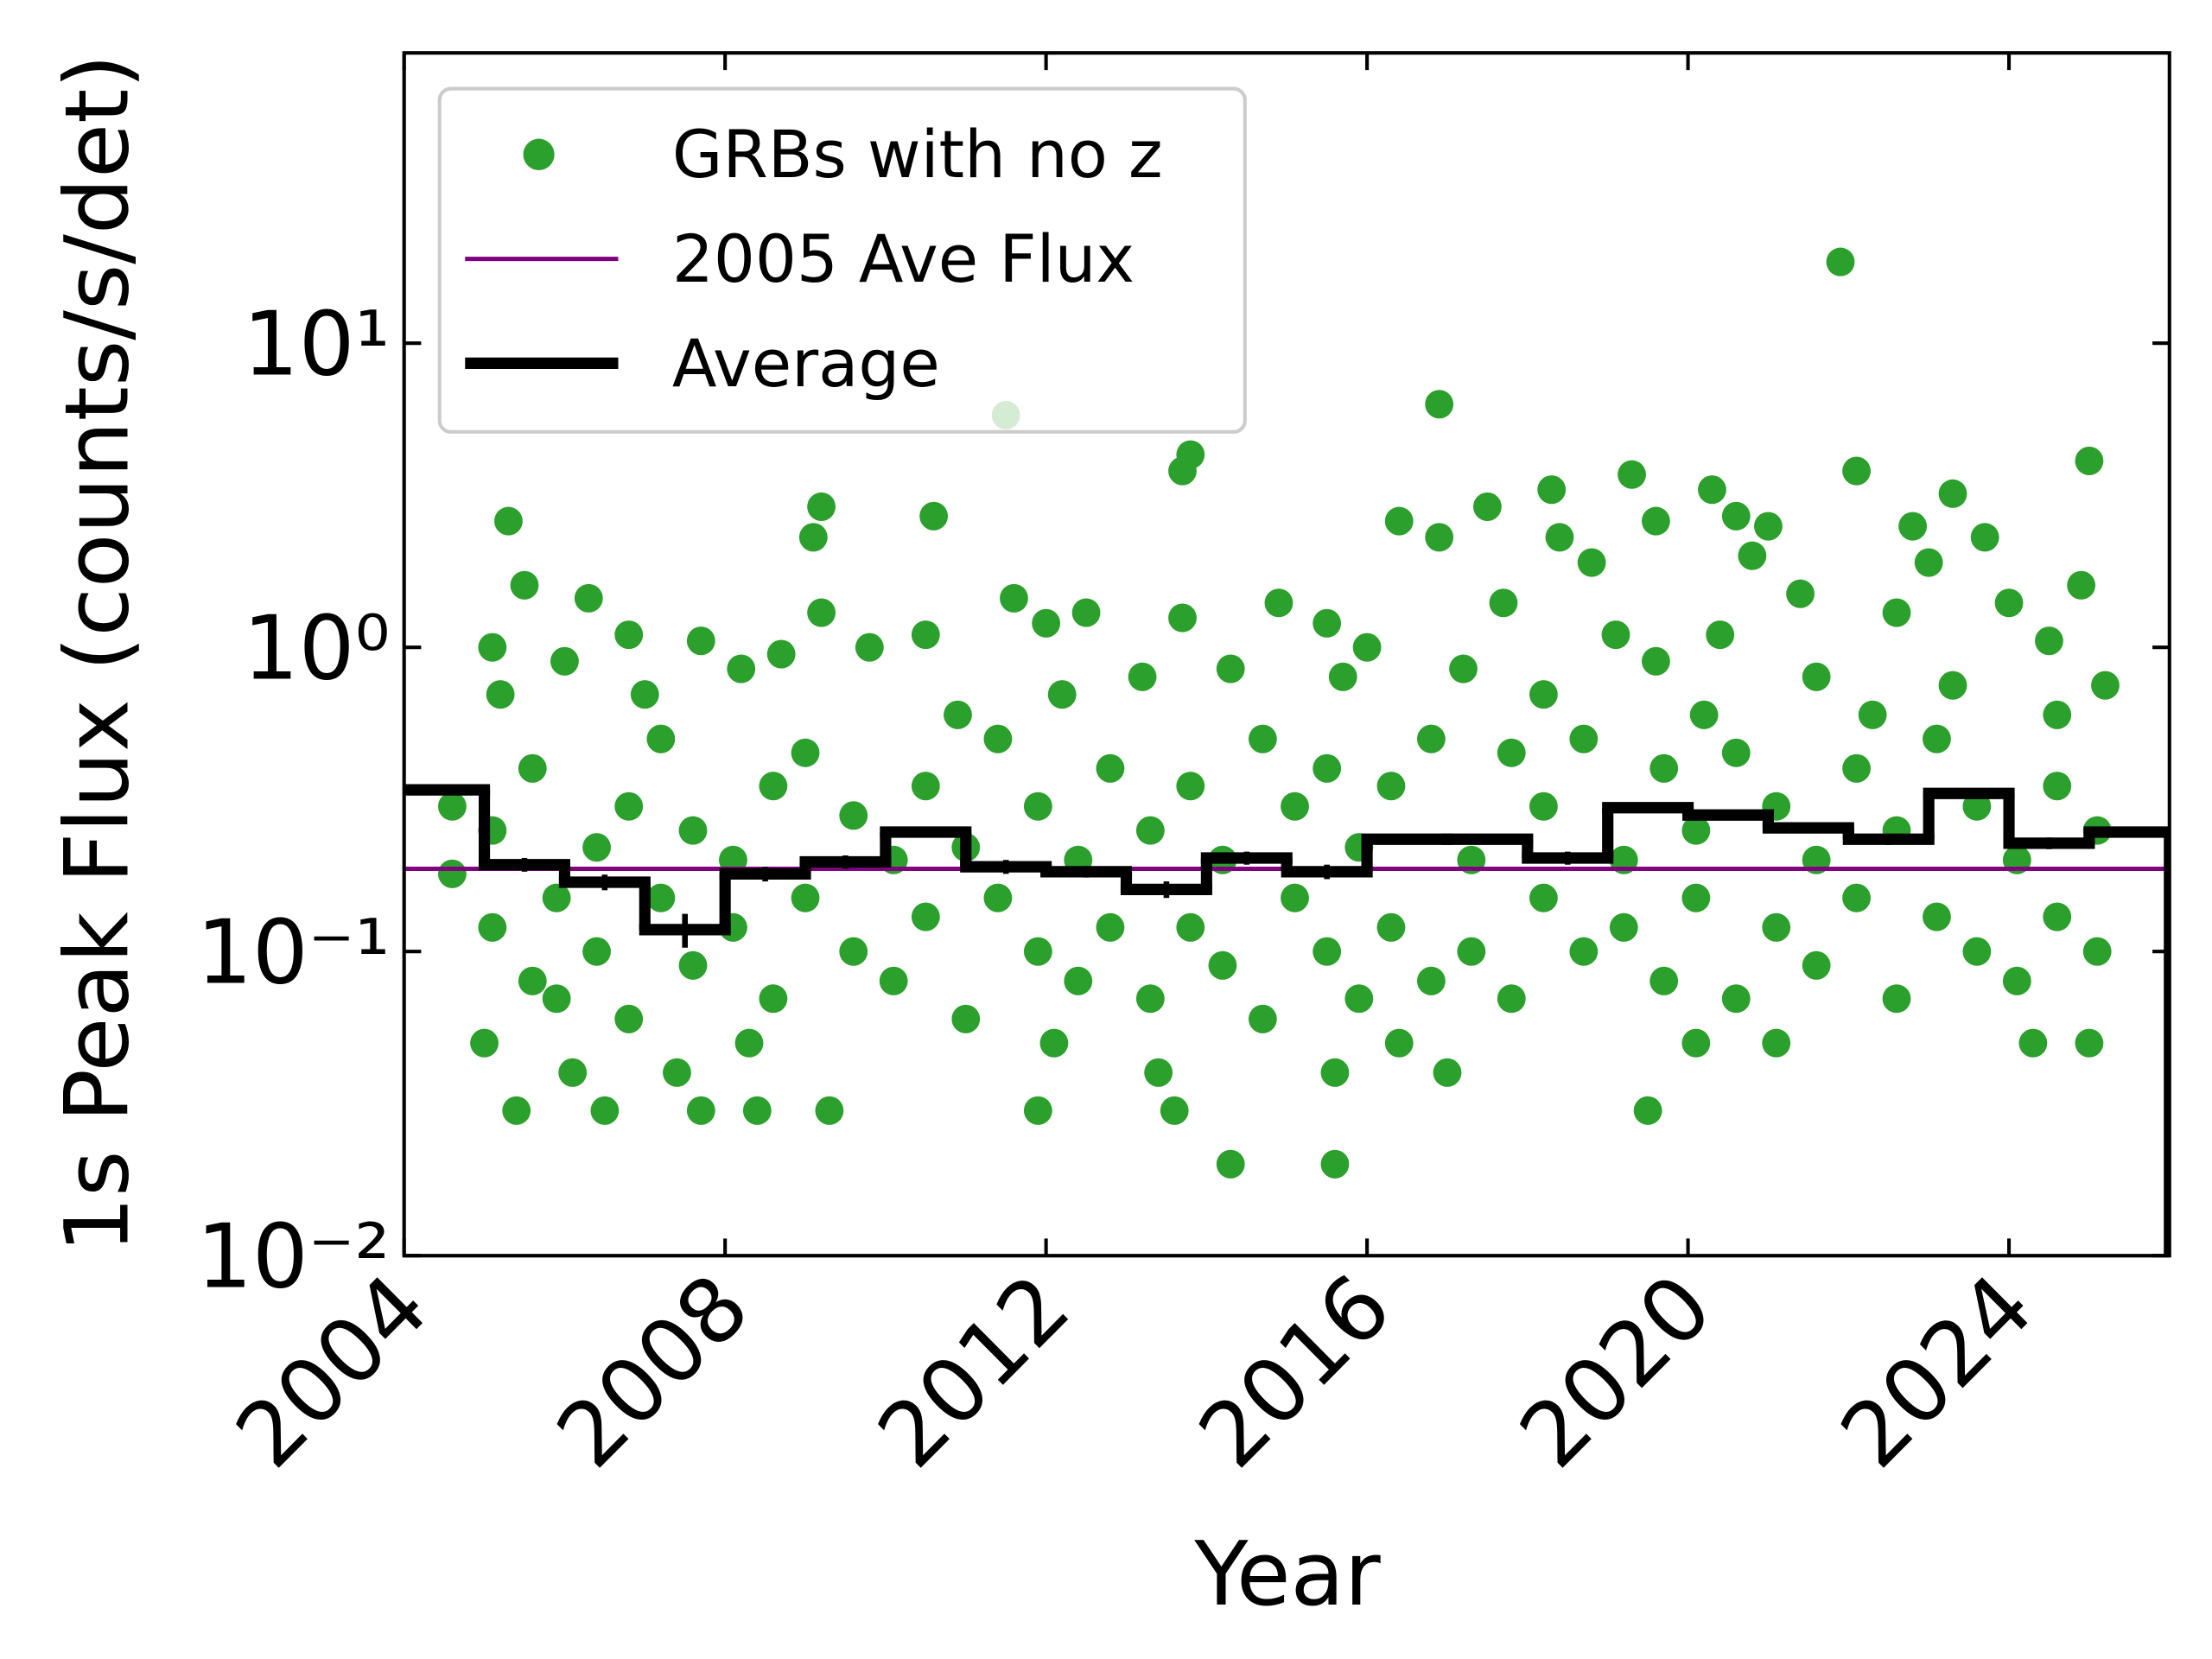 This screenshot has height=1659, width=2212. What do you see at coordinates (917, 155) in the screenshot?
I see `legend-label: GRBs with no z` at bounding box center [917, 155].